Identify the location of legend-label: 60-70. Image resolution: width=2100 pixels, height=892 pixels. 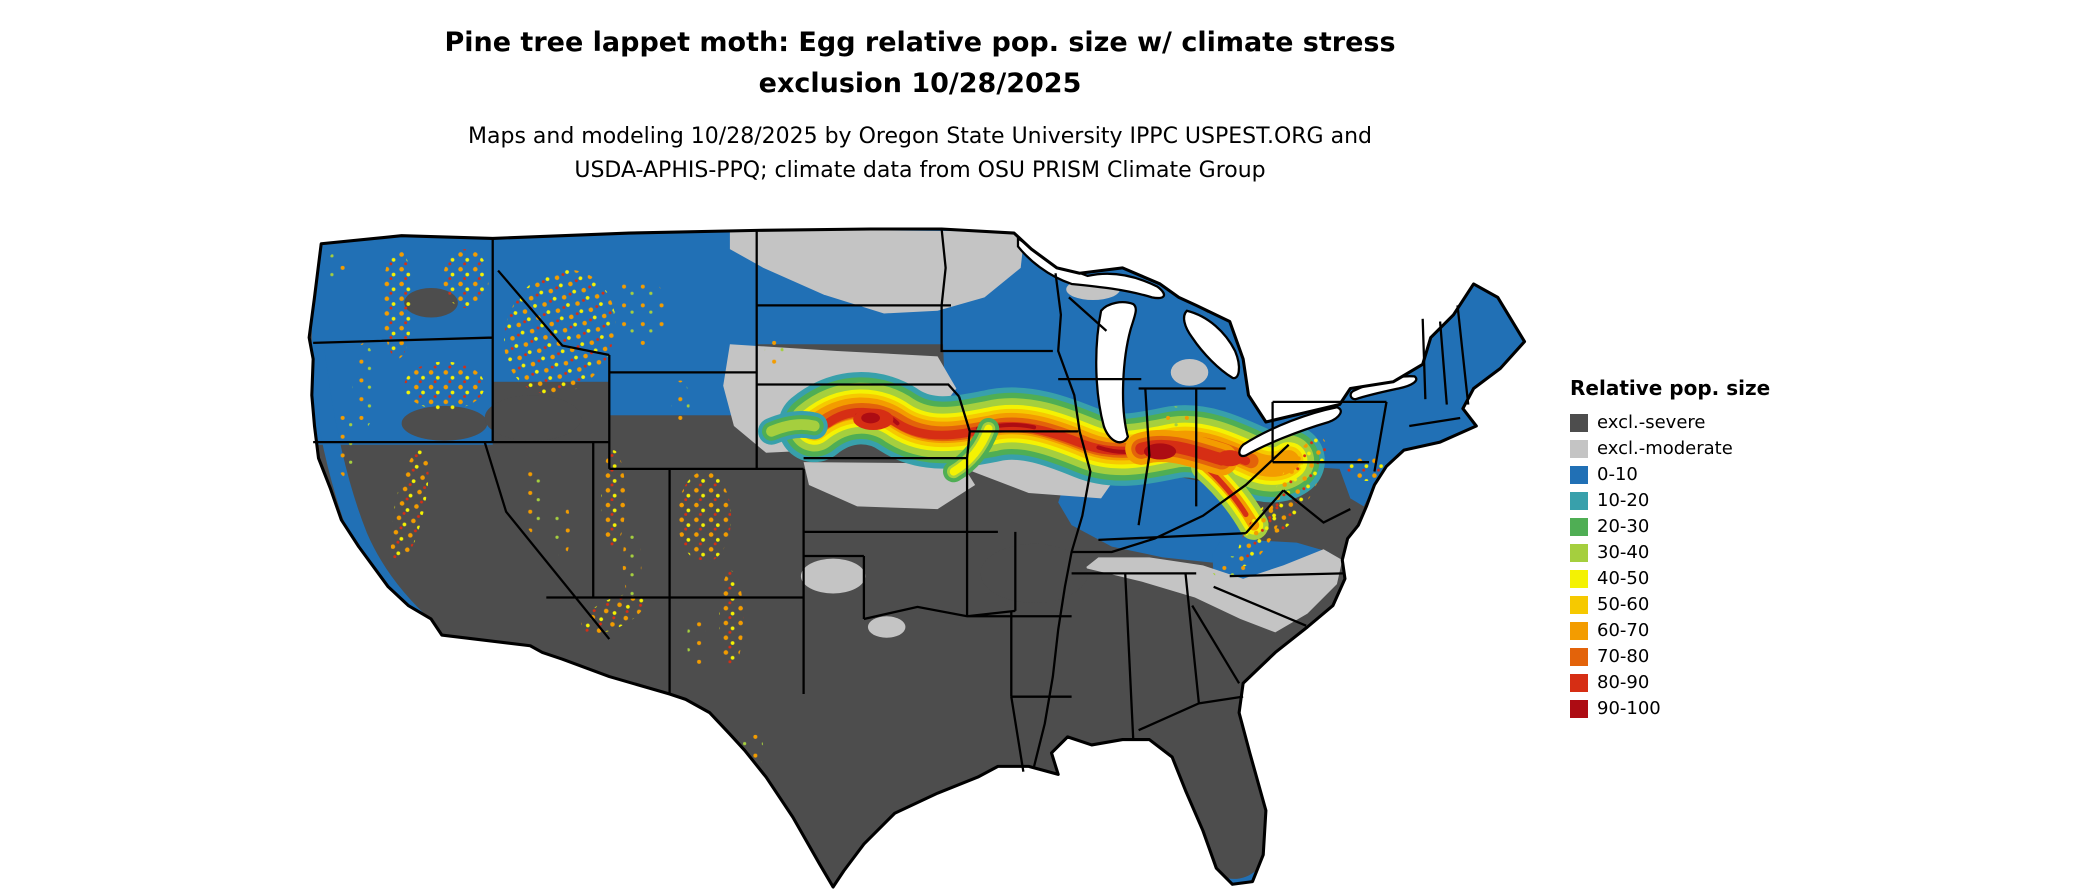
(1623, 630).